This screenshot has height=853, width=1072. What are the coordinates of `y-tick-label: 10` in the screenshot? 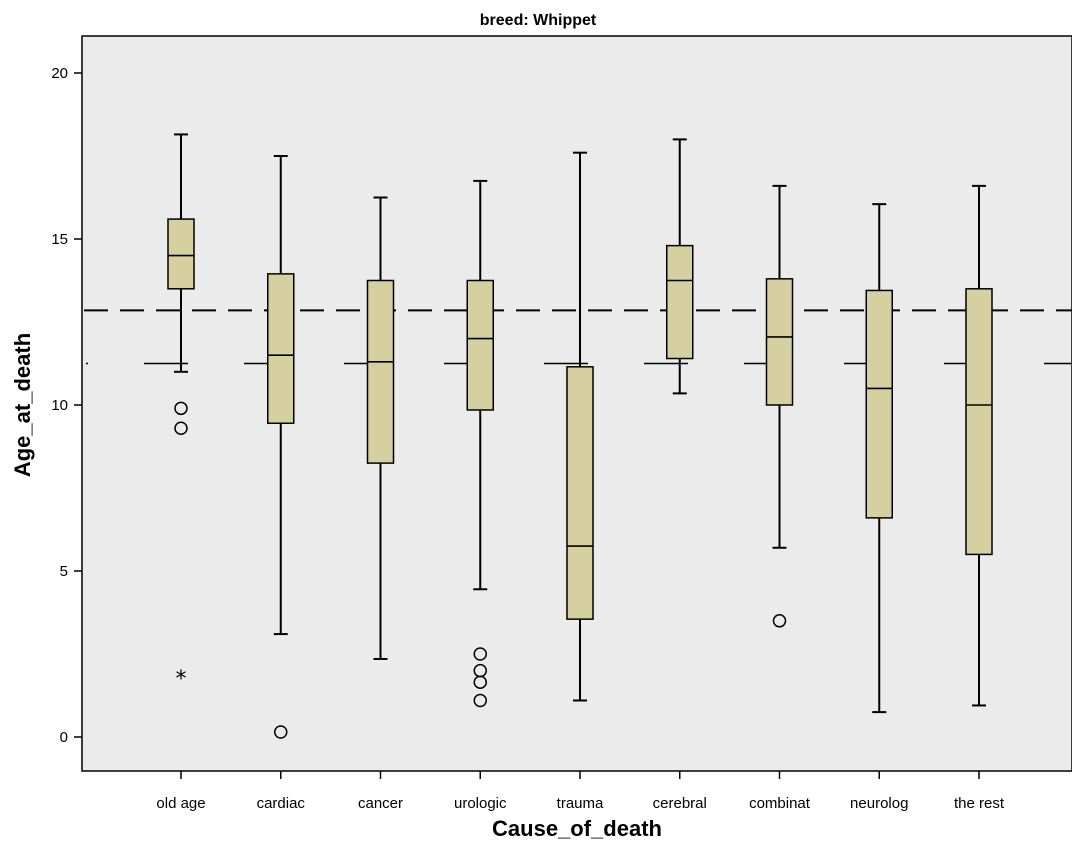 It's located at (59, 405).